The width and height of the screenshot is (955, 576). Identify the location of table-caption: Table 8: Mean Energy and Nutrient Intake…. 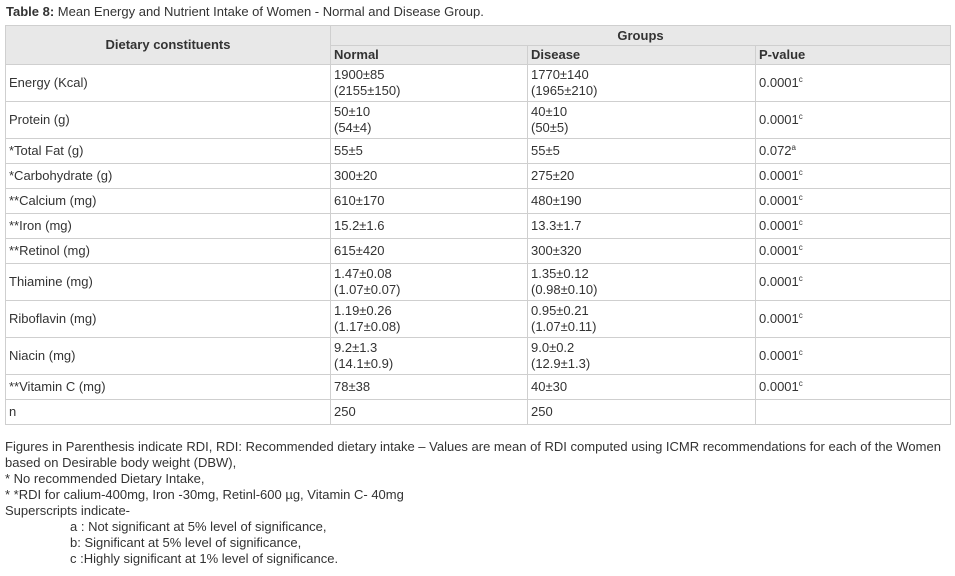
(245, 11).